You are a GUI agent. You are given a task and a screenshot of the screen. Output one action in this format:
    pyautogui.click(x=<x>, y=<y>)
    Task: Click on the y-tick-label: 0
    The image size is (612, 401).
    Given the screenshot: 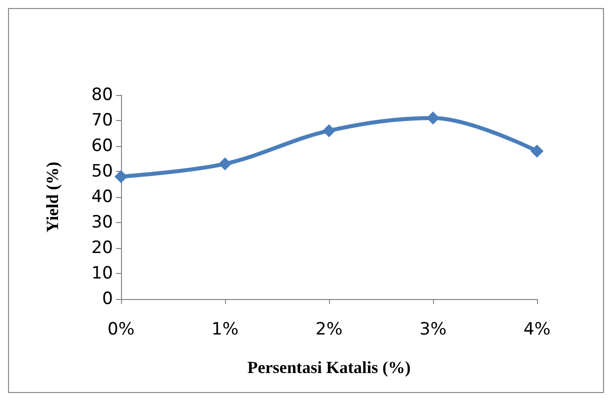 What is the action you would take?
    pyautogui.click(x=107, y=299)
    